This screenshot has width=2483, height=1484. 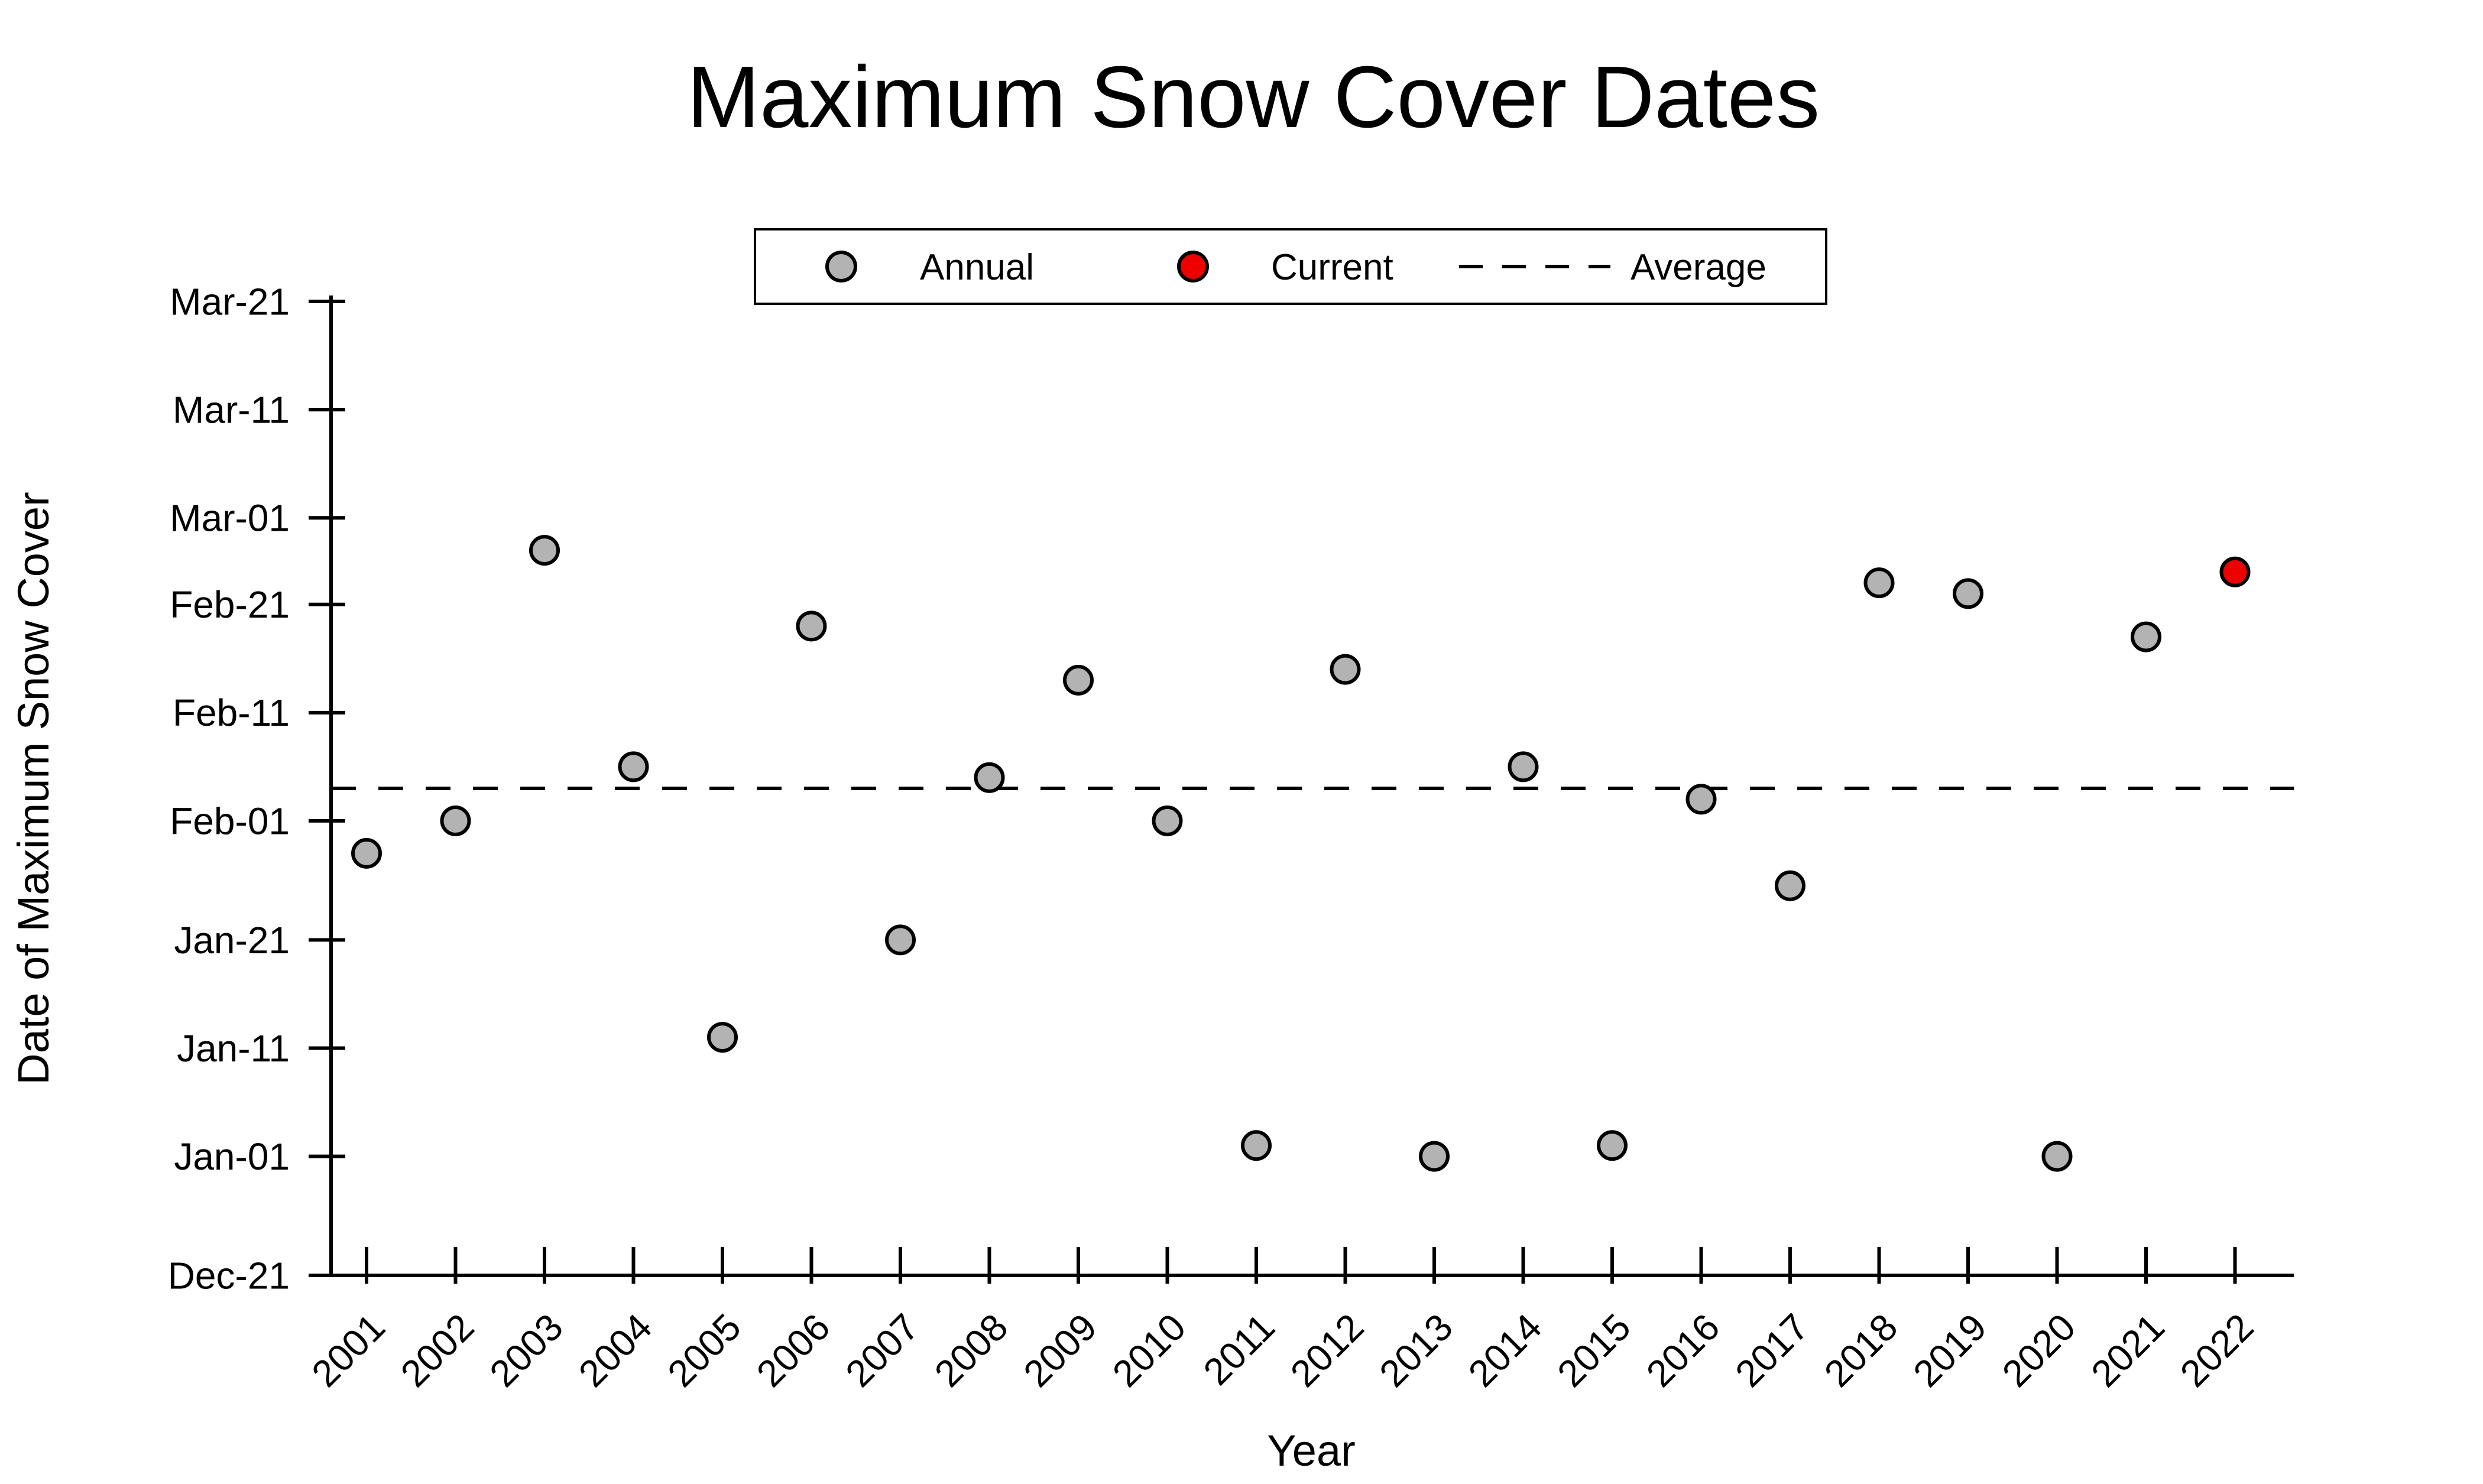 I want to click on legend-label-average: Average, so click(x=1698, y=267).